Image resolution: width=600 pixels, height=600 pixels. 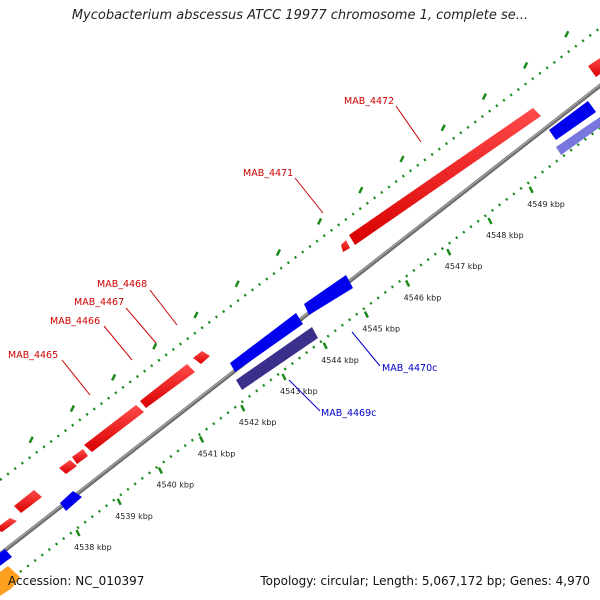 I want to click on scale-tick-label: 4547 kbp, so click(x=464, y=266).